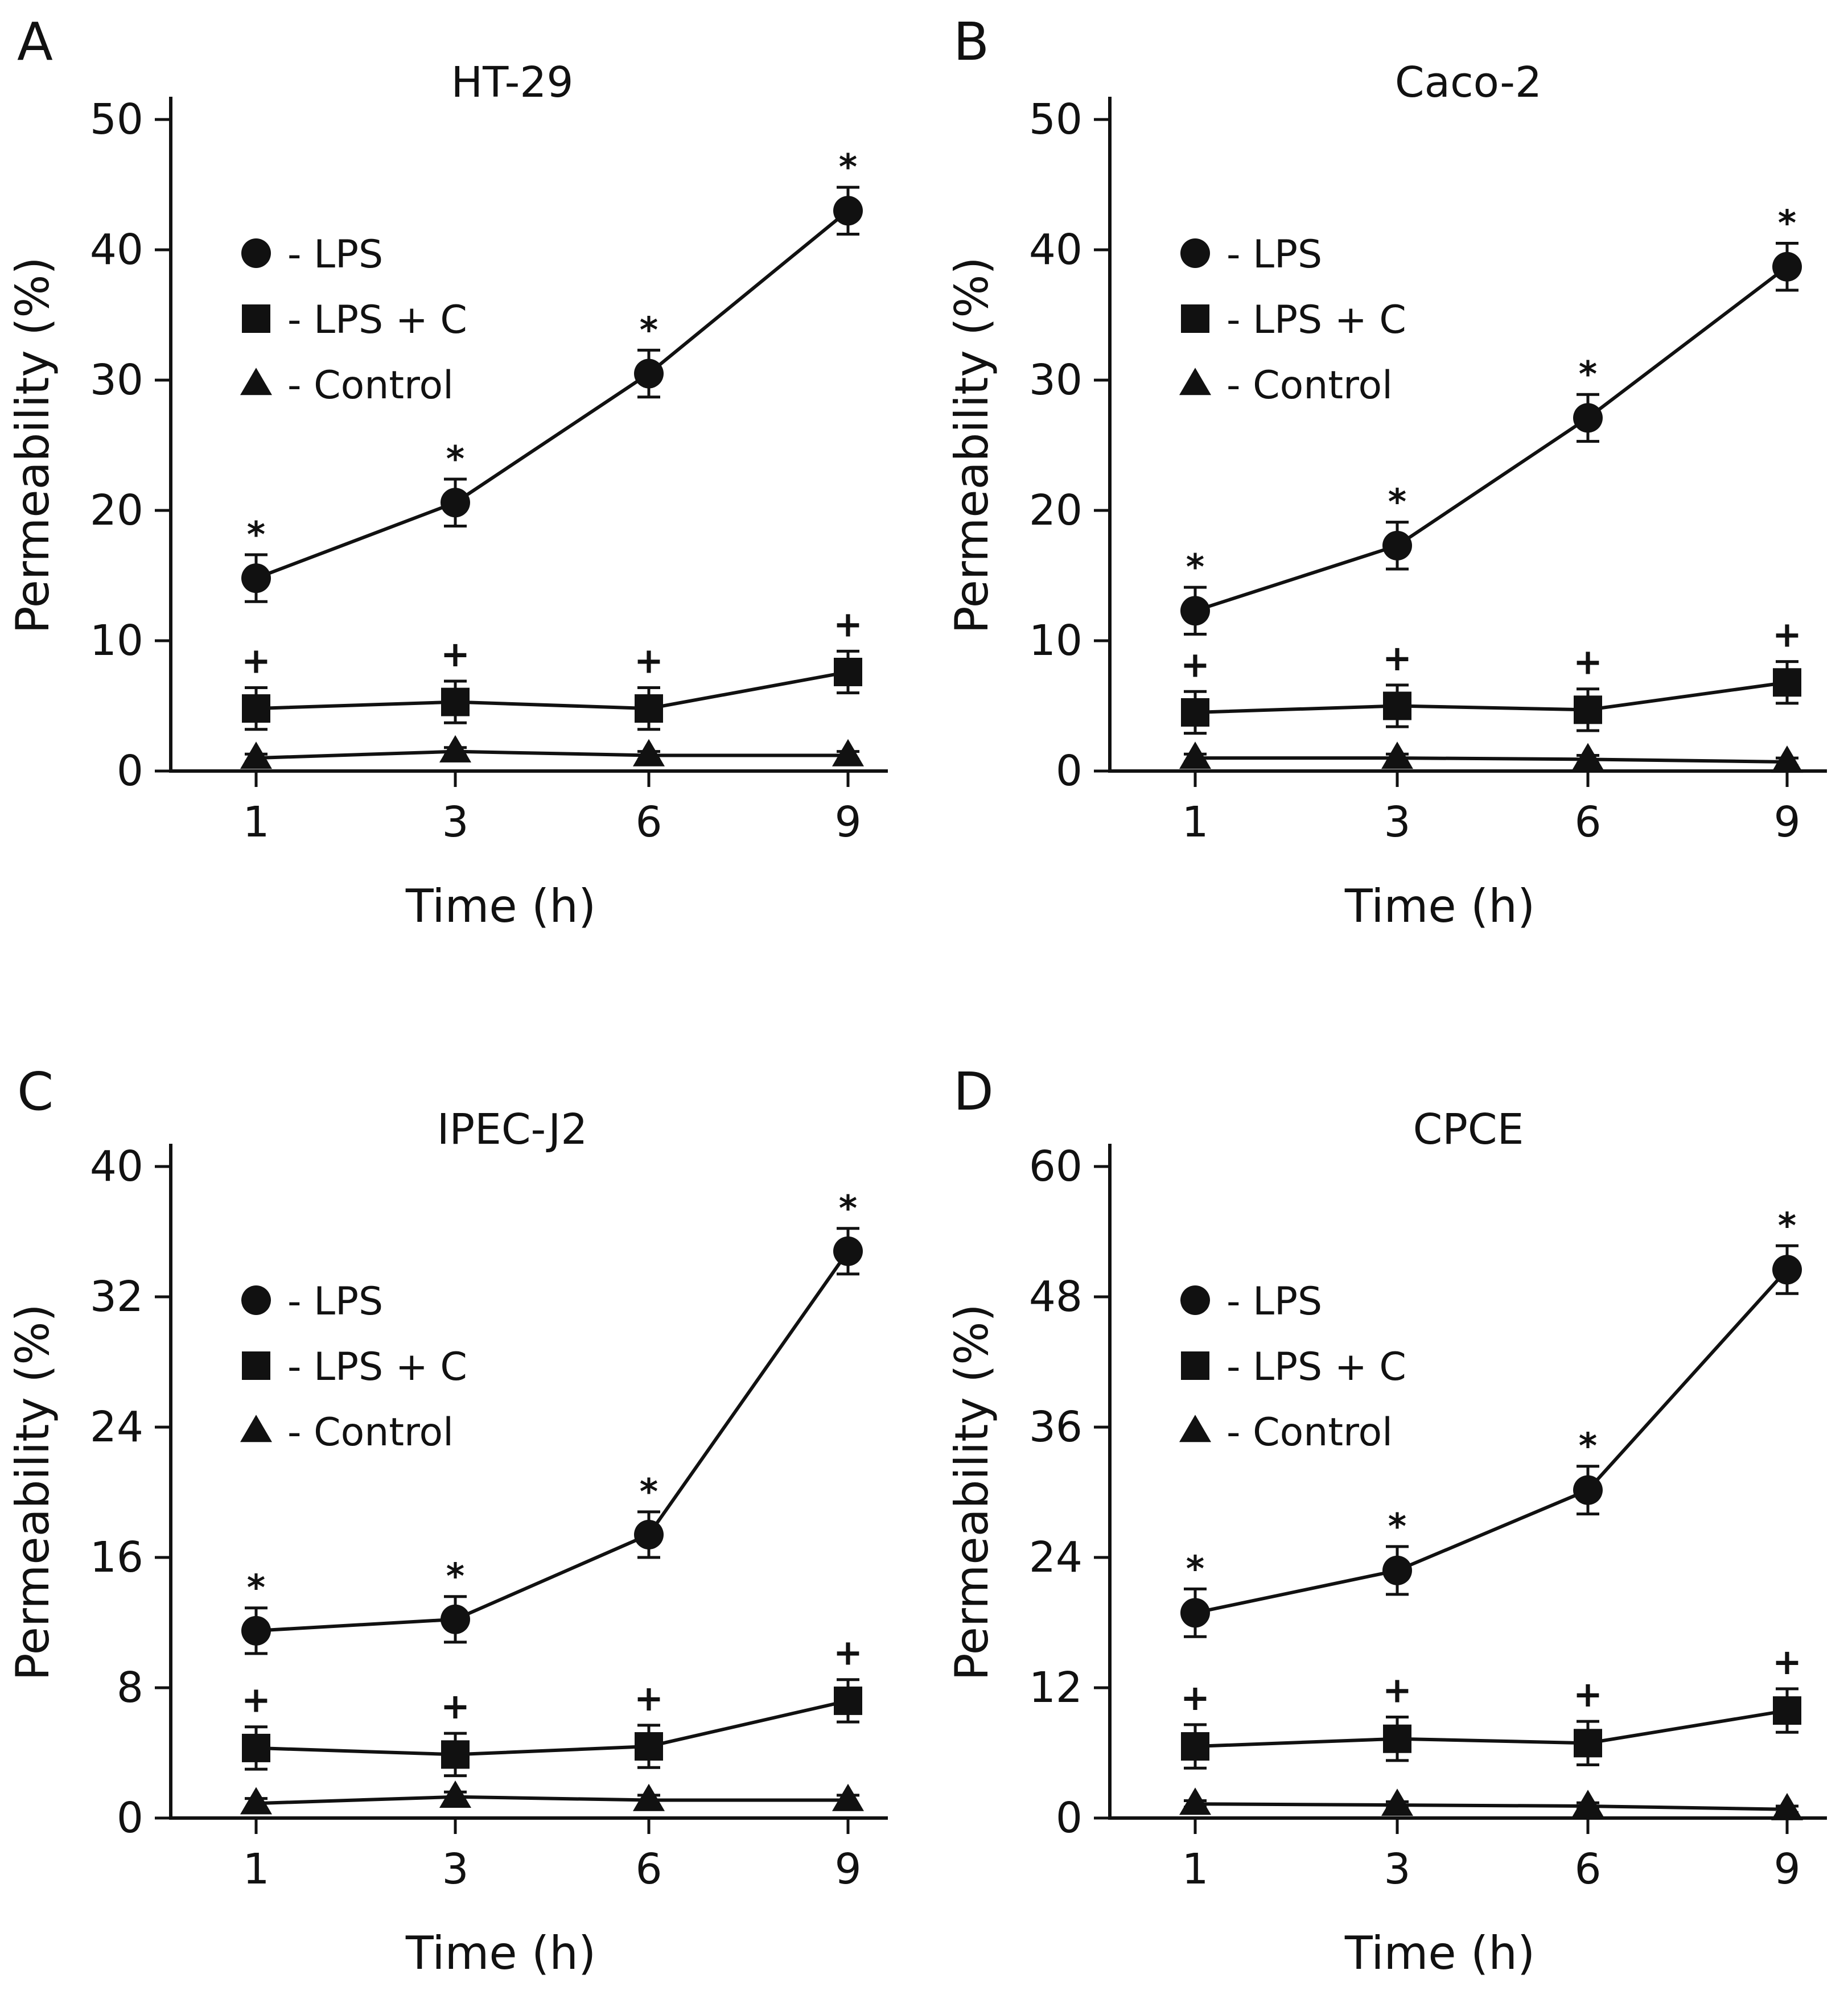  What do you see at coordinates (512, 1129) in the screenshot?
I see `panel-title: IPEC-J2` at bounding box center [512, 1129].